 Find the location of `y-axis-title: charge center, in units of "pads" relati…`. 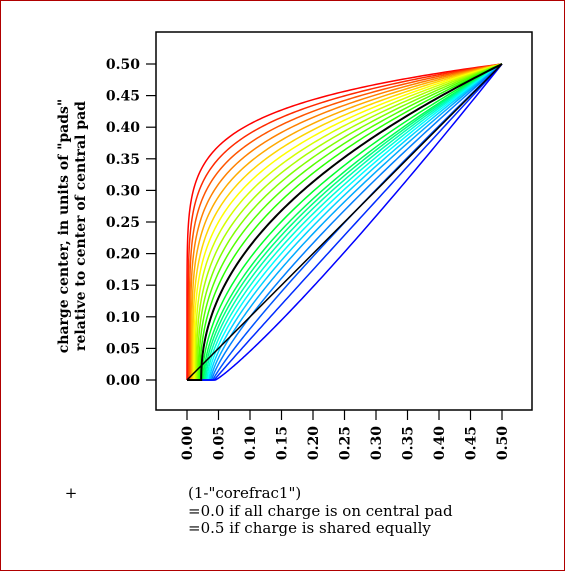

y-axis-title: charge center, in units of "pads" relati… is located at coordinates (72, 226).